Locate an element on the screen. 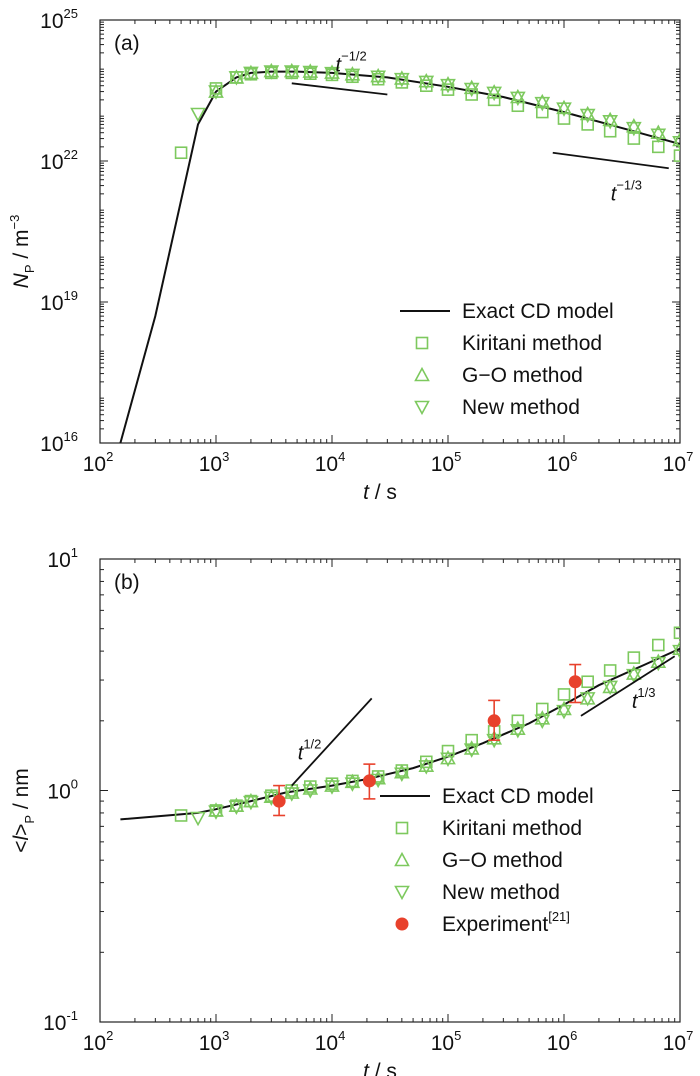  x-tick-exponent: 4 is located at coordinates (341, 456).